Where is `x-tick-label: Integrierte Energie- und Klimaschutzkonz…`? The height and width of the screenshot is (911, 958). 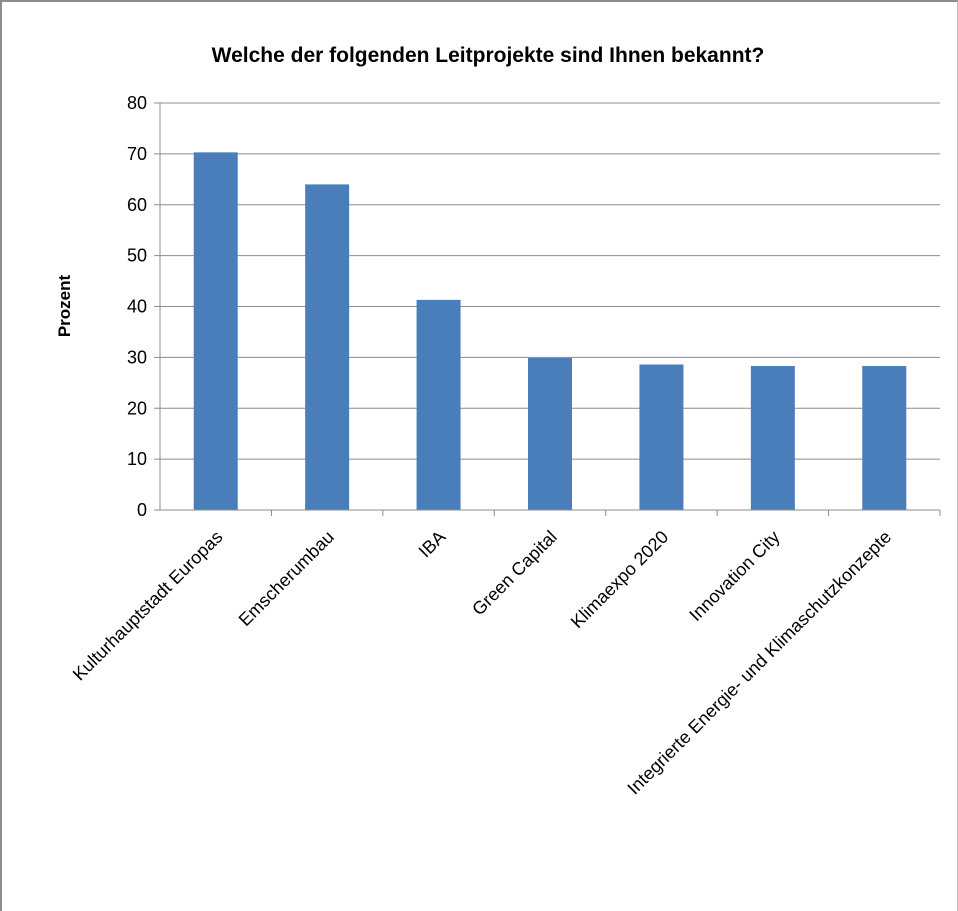 x-tick-label: Integrierte Energie- und Klimaschutzkonz… is located at coordinates (759, 663).